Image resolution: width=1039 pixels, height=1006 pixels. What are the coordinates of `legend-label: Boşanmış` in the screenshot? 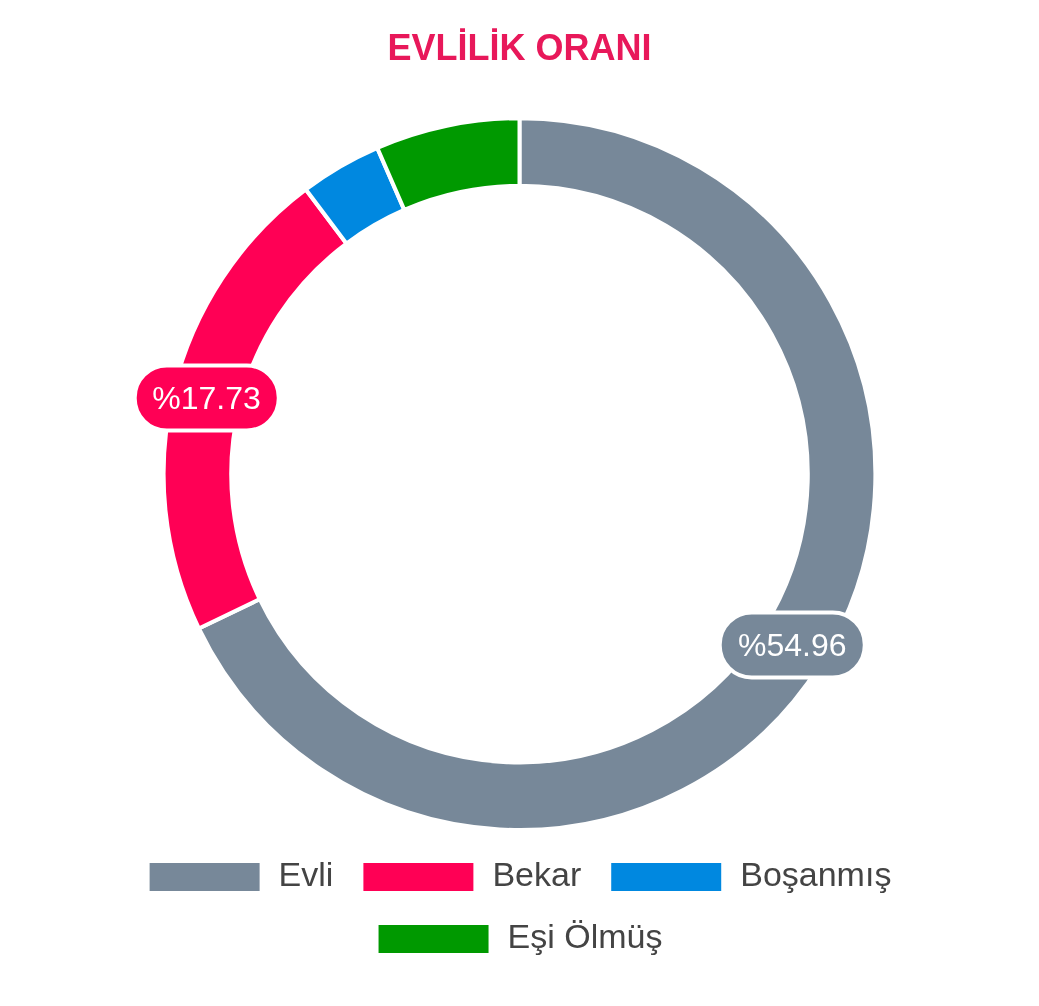 It's located at (816, 874).